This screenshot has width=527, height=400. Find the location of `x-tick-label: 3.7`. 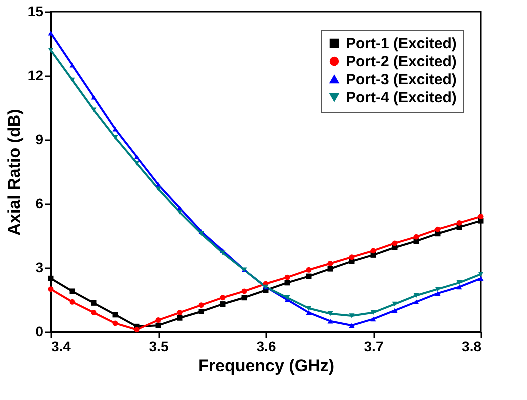

x-tick-label: 3.7 is located at coordinates (374, 346).